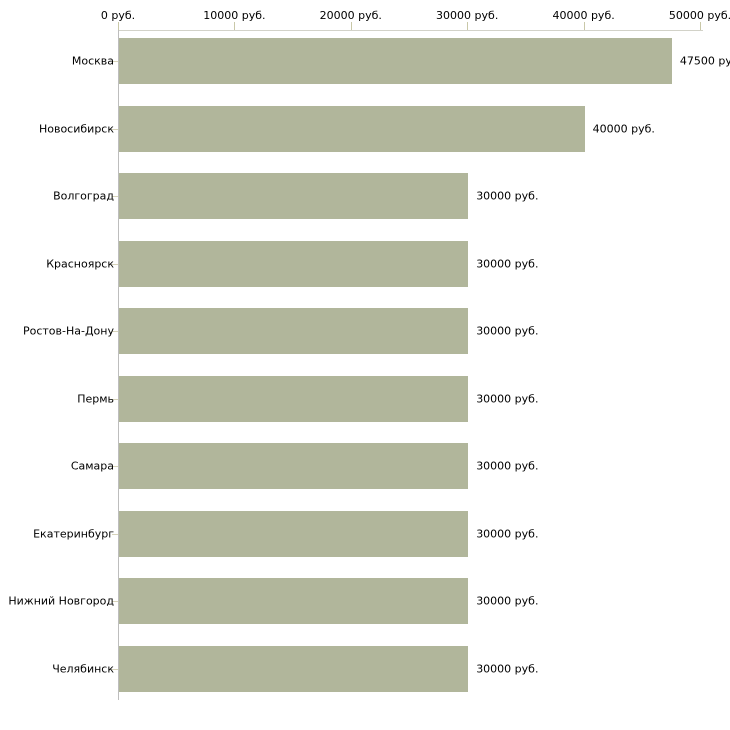 The width and height of the screenshot is (730, 730). Describe the element at coordinates (95, 399) in the screenshot. I see `category-label: Пермь` at that location.